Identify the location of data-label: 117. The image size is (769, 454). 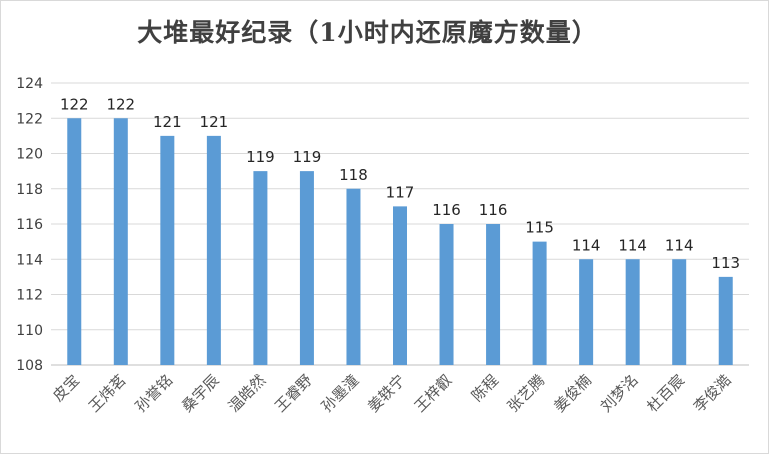
(400, 192).